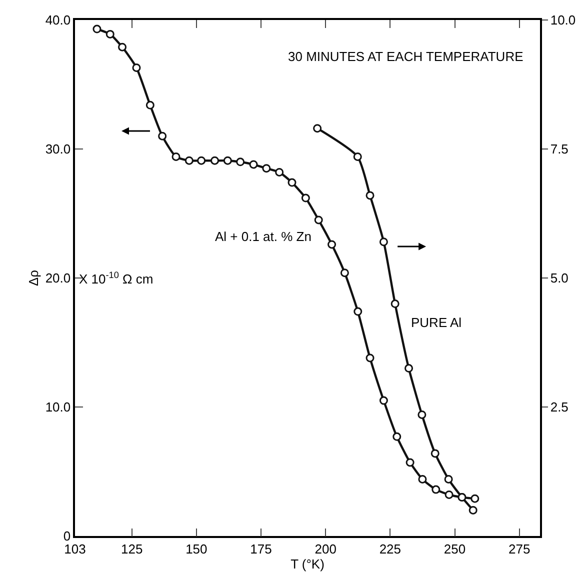  I want to click on x-tick-label: 175, so click(261, 548).